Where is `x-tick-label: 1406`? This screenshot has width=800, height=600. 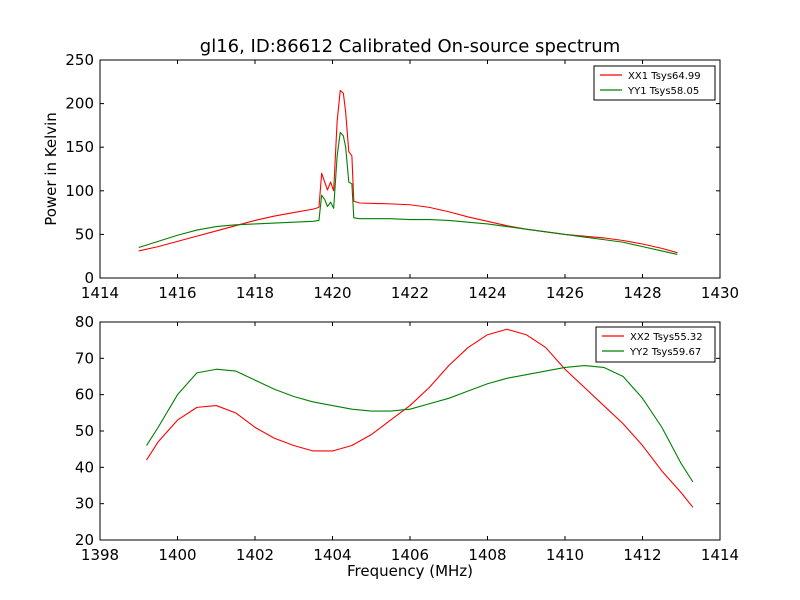
x-tick-label: 1406 is located at coordinates (410, 555).